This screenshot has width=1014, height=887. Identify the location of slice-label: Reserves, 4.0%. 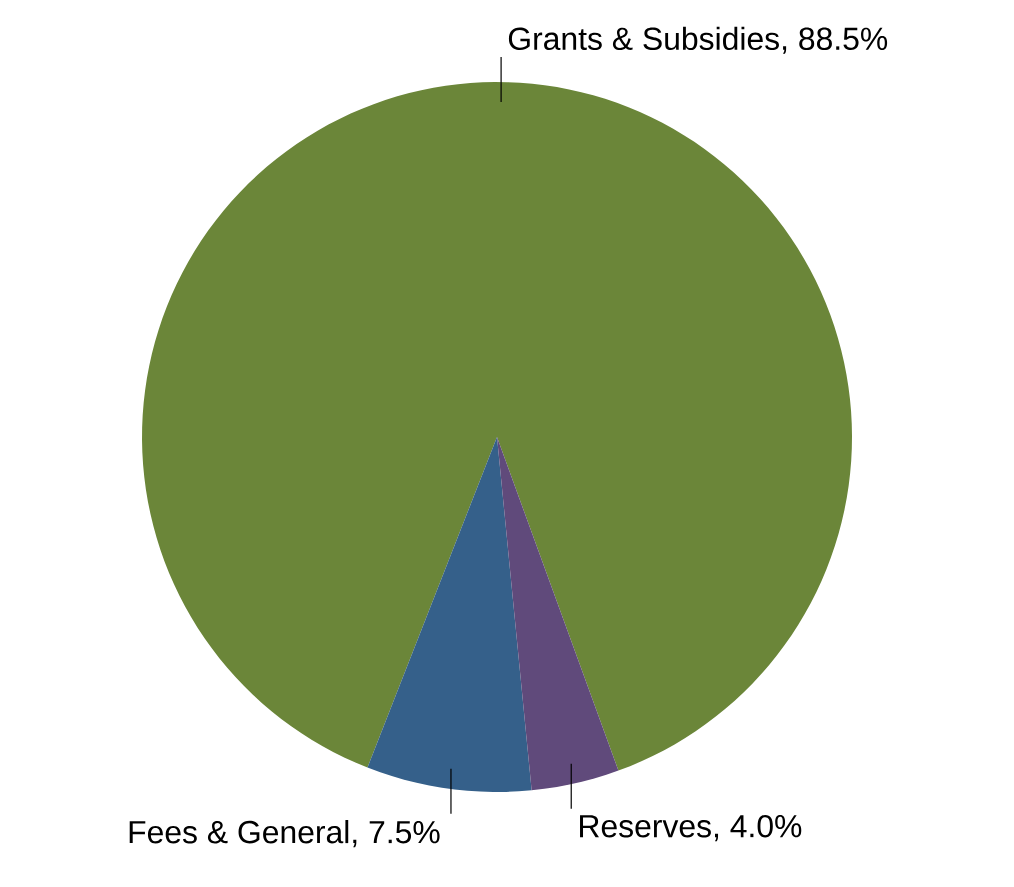
(691, 828).